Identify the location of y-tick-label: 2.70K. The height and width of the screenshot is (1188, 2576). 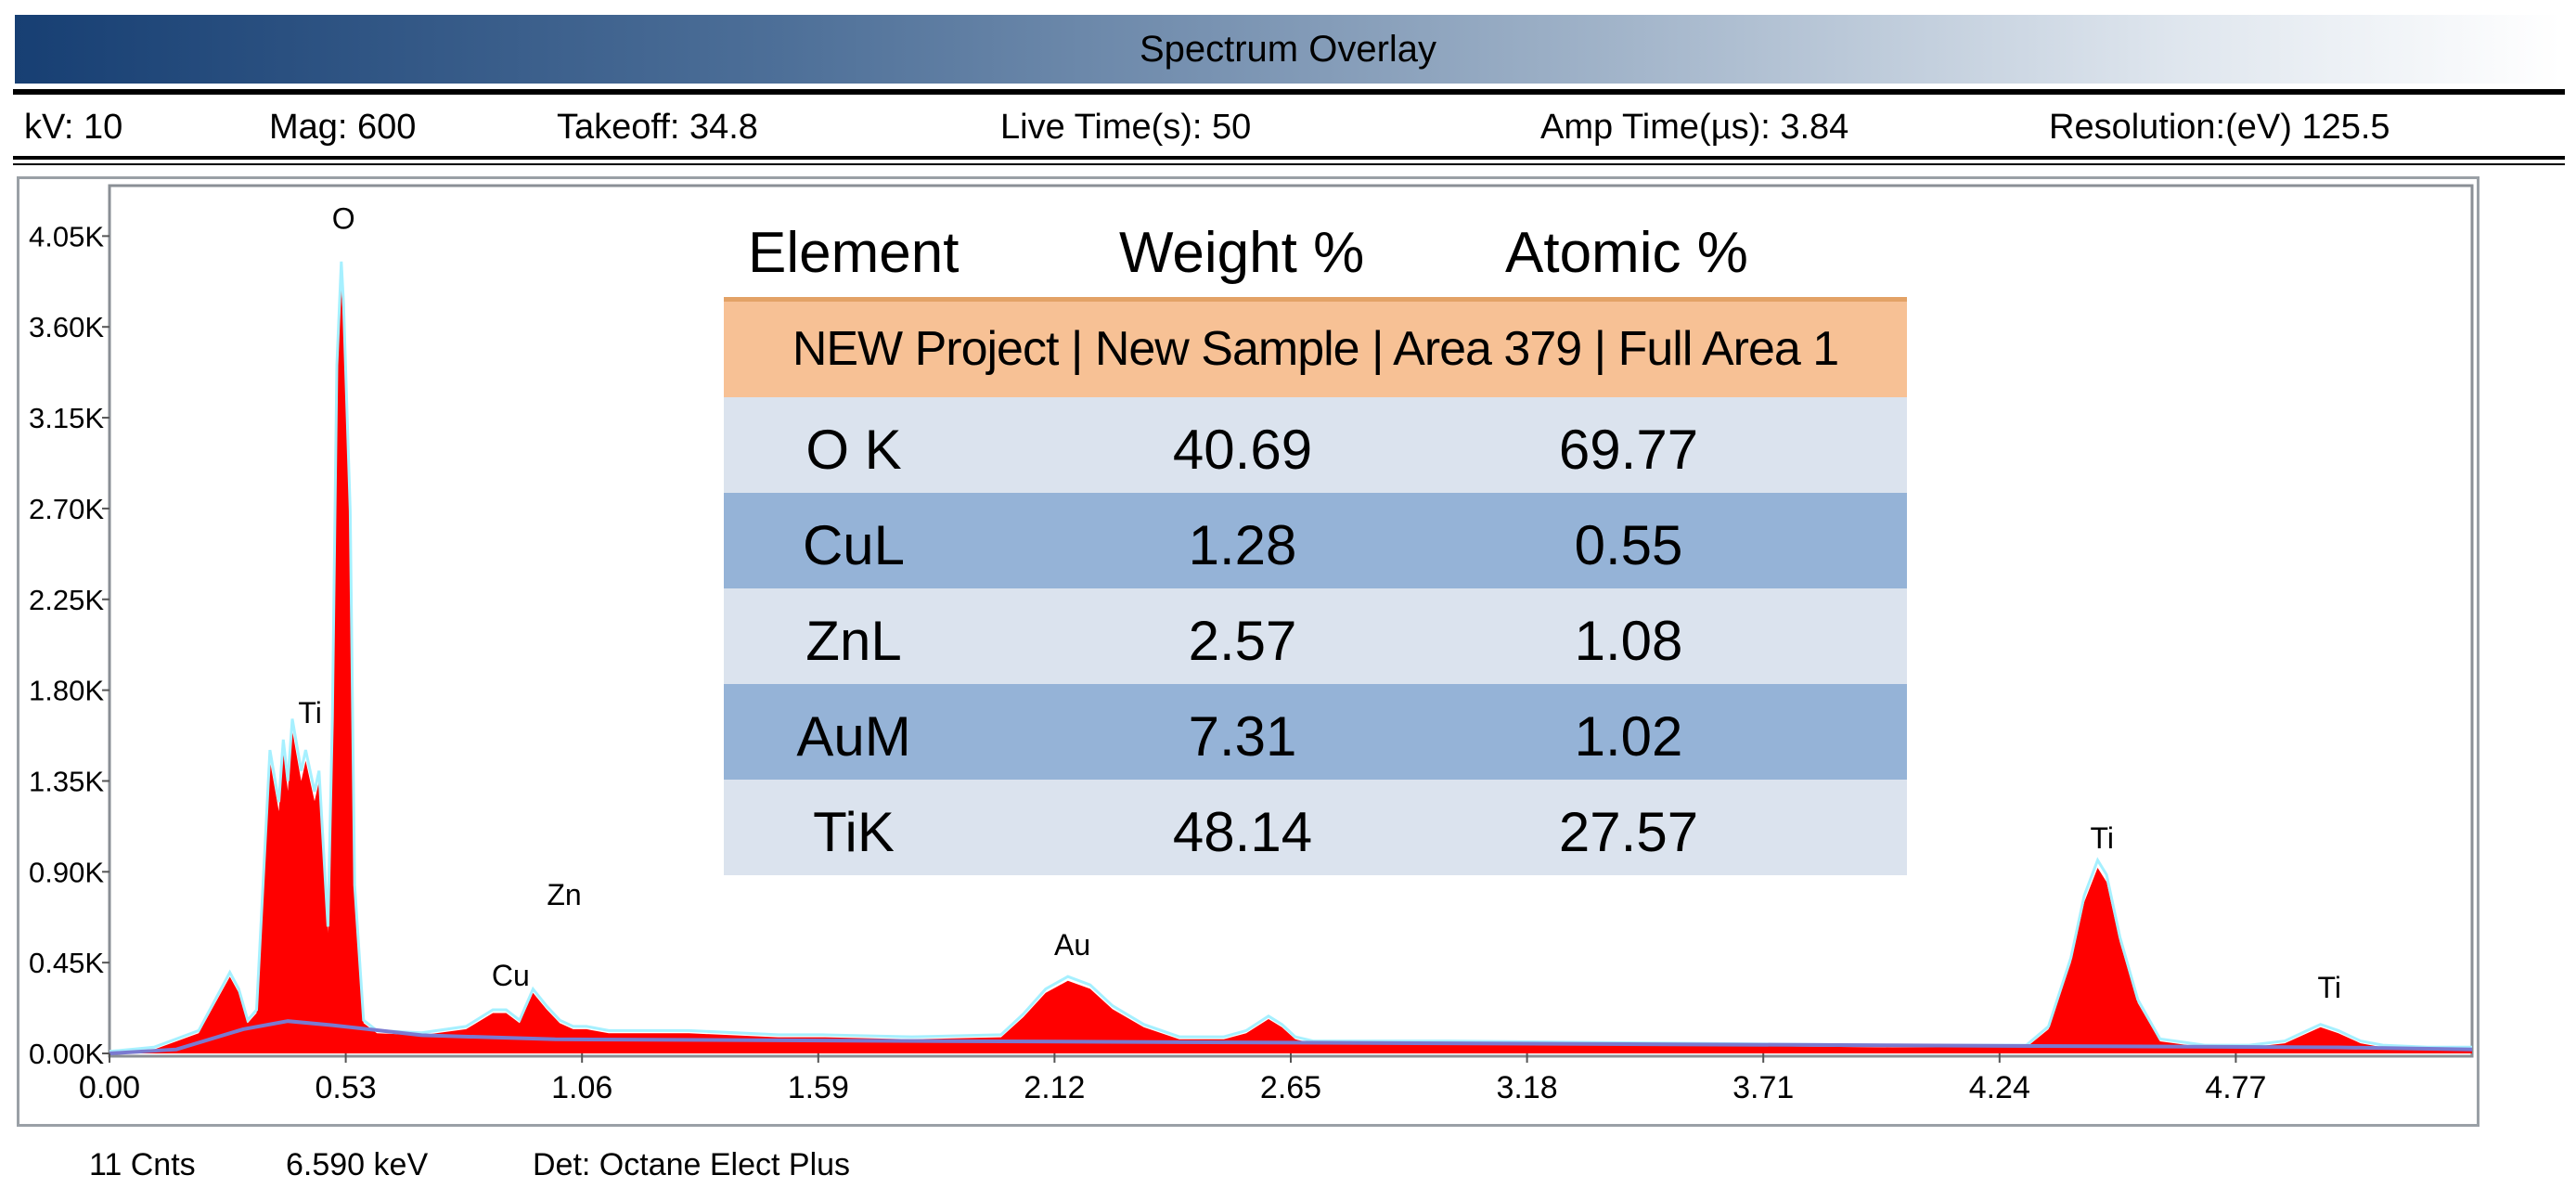
(66, 509).